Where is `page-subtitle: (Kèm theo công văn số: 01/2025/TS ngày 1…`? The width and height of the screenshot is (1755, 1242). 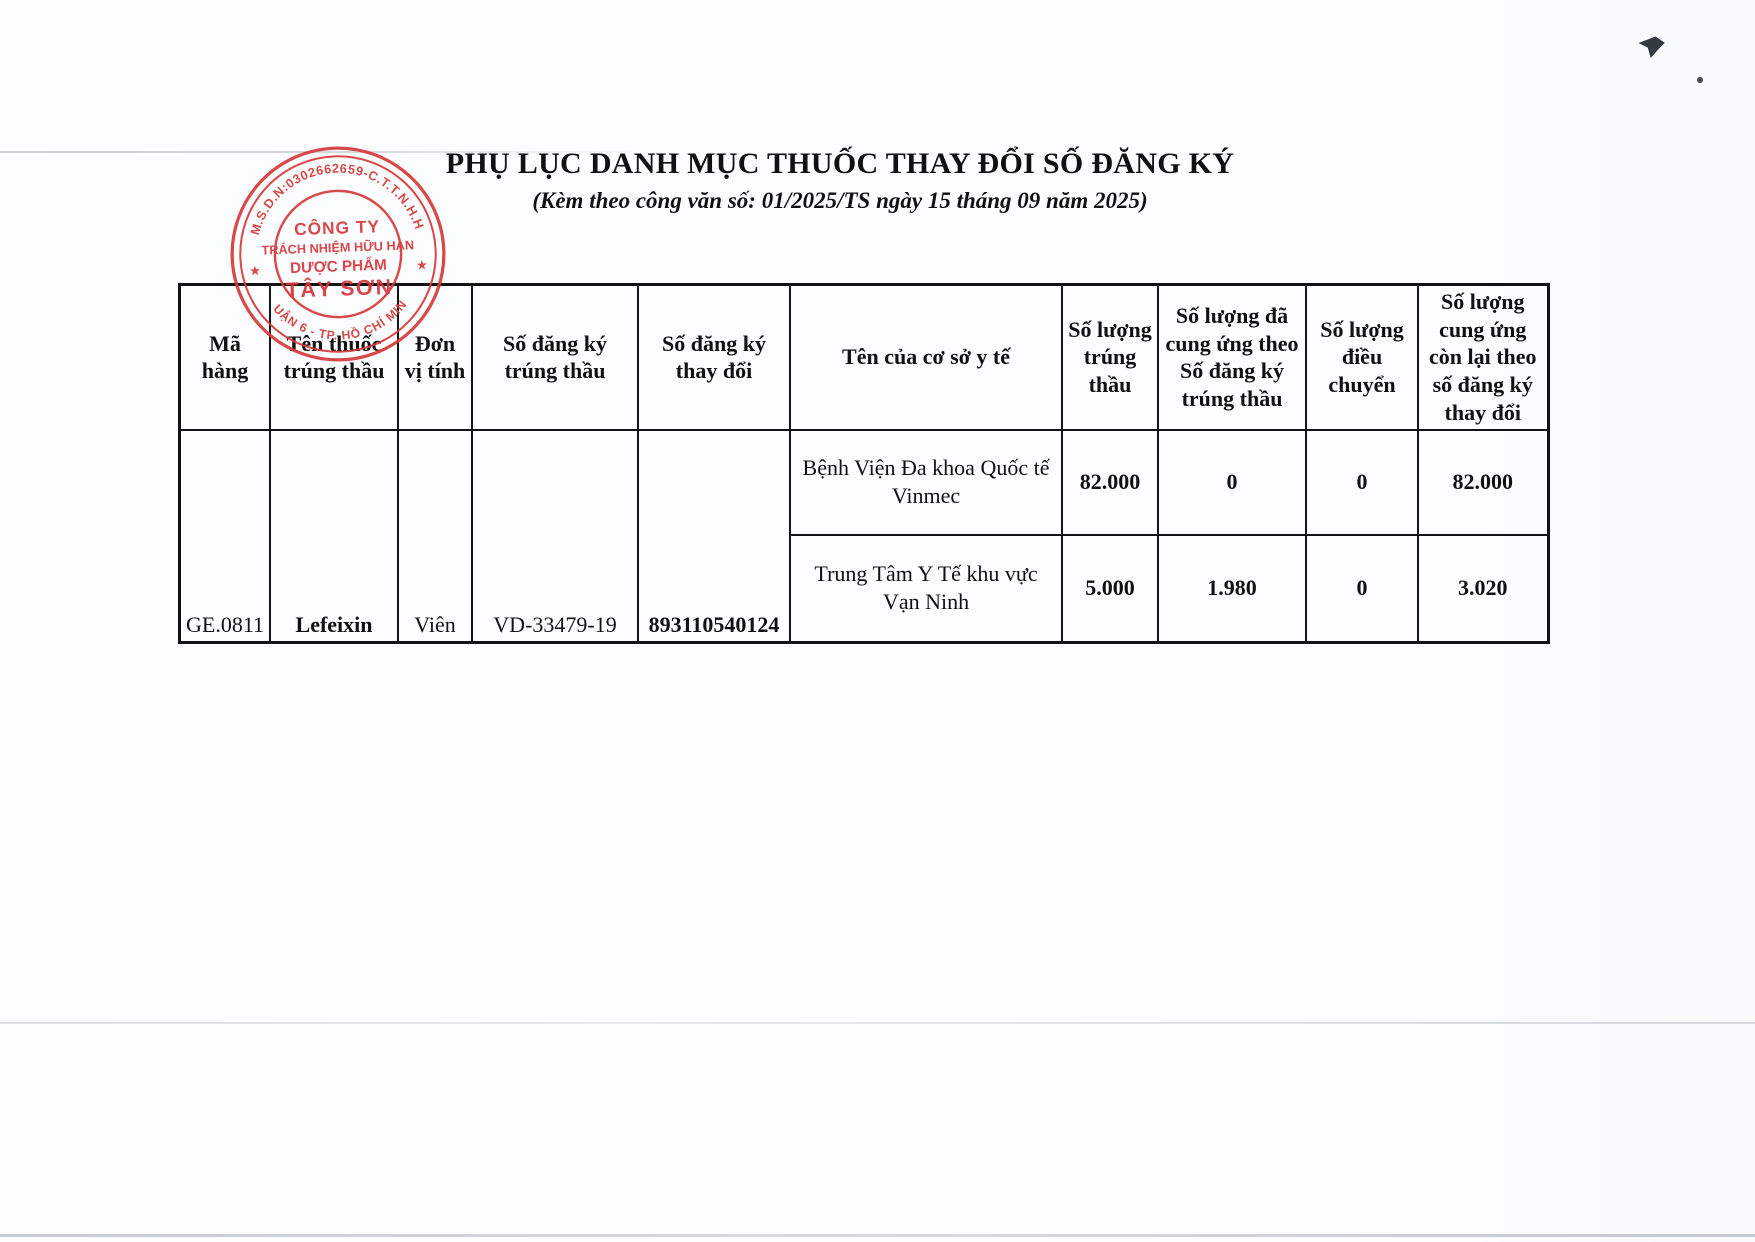 page-subtitle: (Kèm theo công văn số: 01/2025/TS ngày 1… is located at coordinates (840, 200).